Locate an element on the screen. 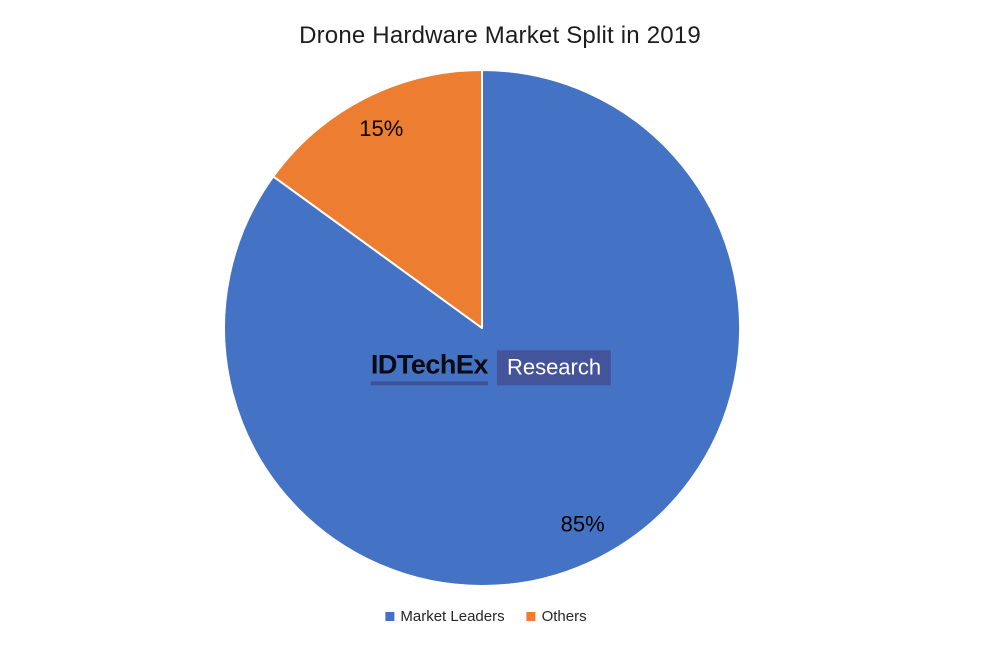  pie-data-label-market-leaders: 85% is located at coordinates (583, 524).